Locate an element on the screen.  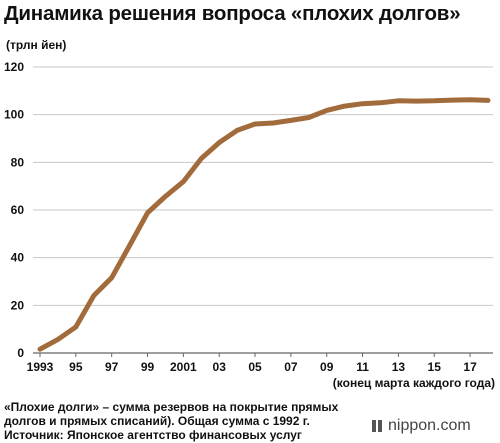
y-tick-label: 100 is located at coordinates (14, 115).